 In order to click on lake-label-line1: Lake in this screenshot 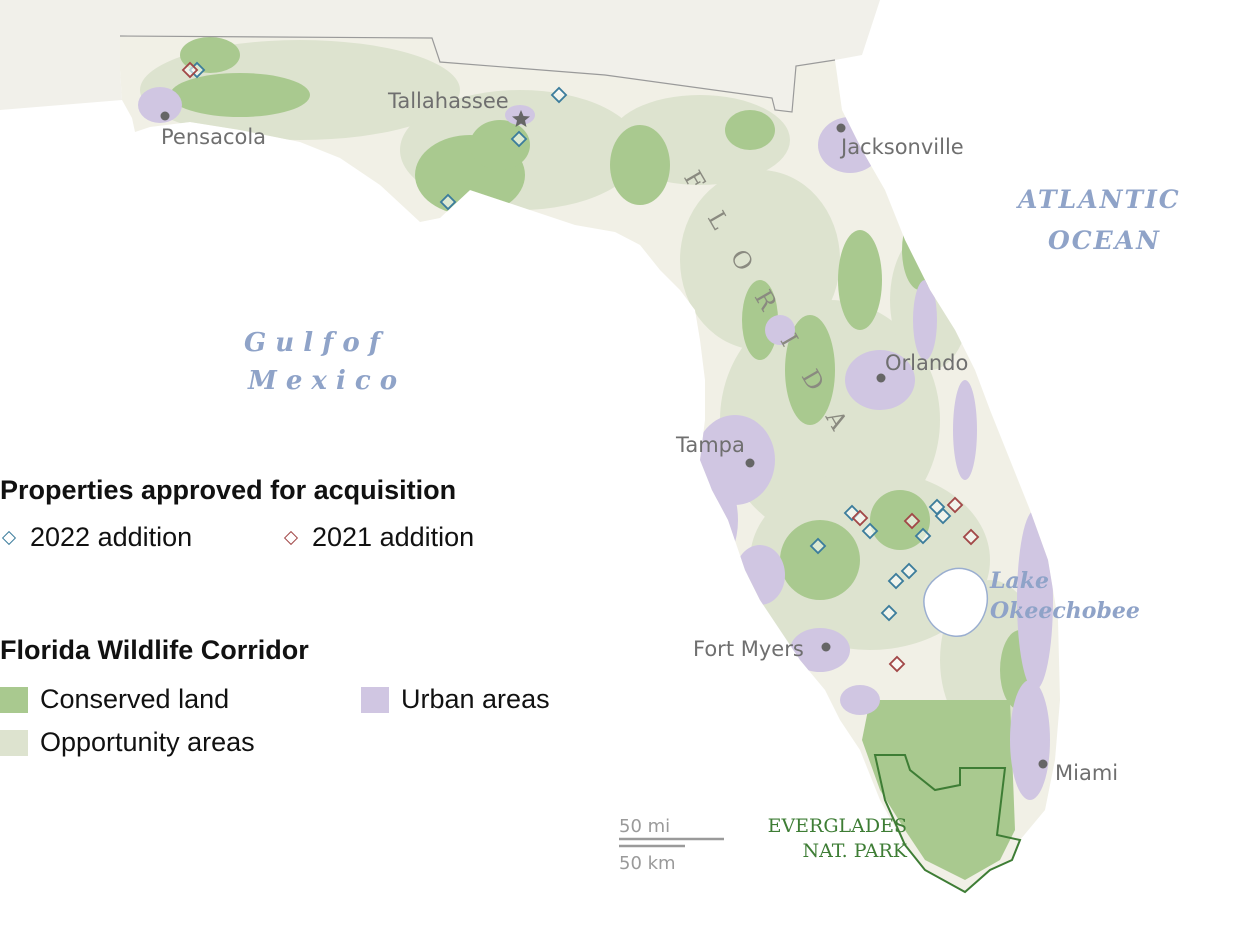, I will do `click(1019, 581)`.